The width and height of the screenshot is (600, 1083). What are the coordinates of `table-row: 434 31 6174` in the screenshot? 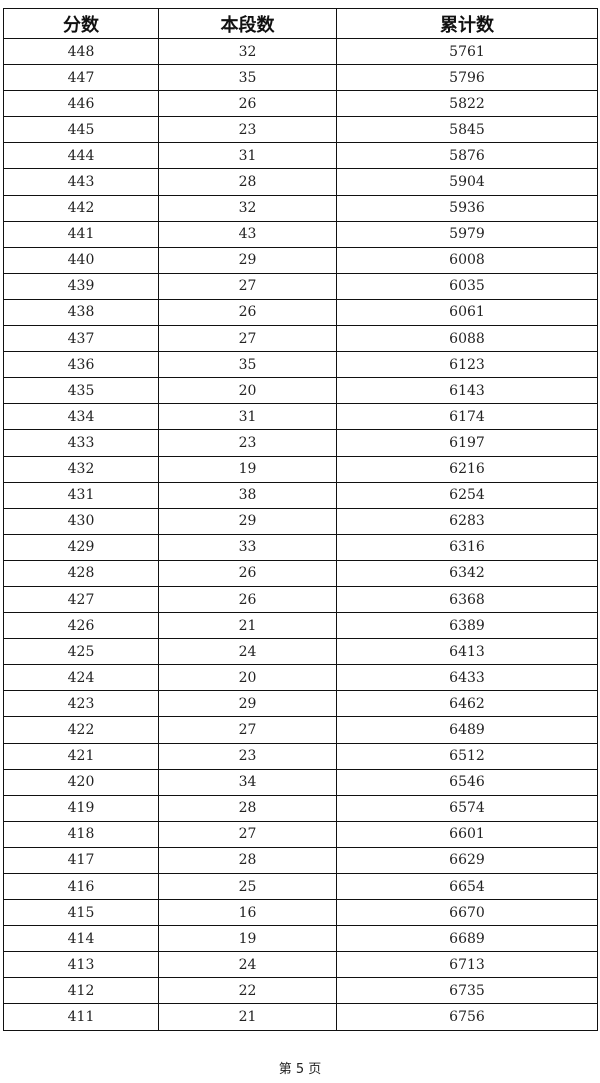 It's located at (300, 417).